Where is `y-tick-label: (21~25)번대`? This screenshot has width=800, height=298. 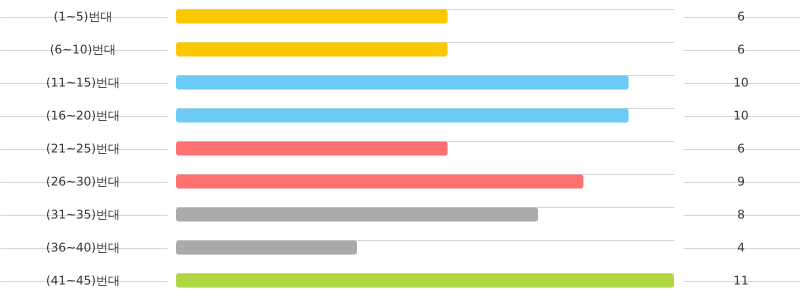 y-tick-label: (21~25)번대 is located at coordinates (83, 149).